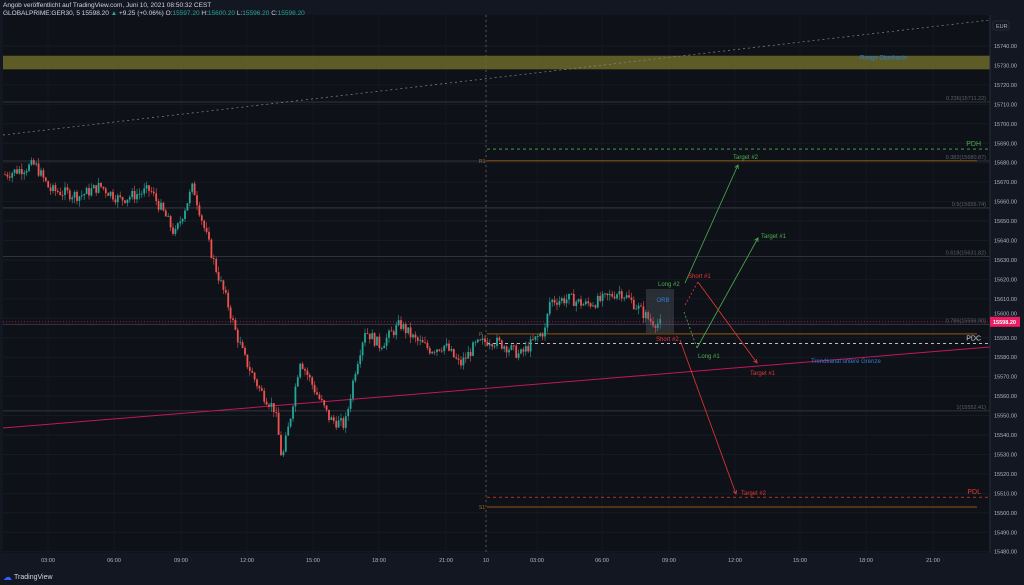  I want to click on x-tick-label: 12:00, so click(735, 561).